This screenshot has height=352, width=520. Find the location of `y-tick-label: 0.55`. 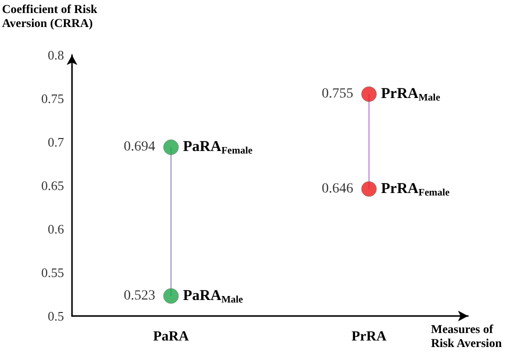

y-tick-label: 0.55 is located at coordinates (52, 272).